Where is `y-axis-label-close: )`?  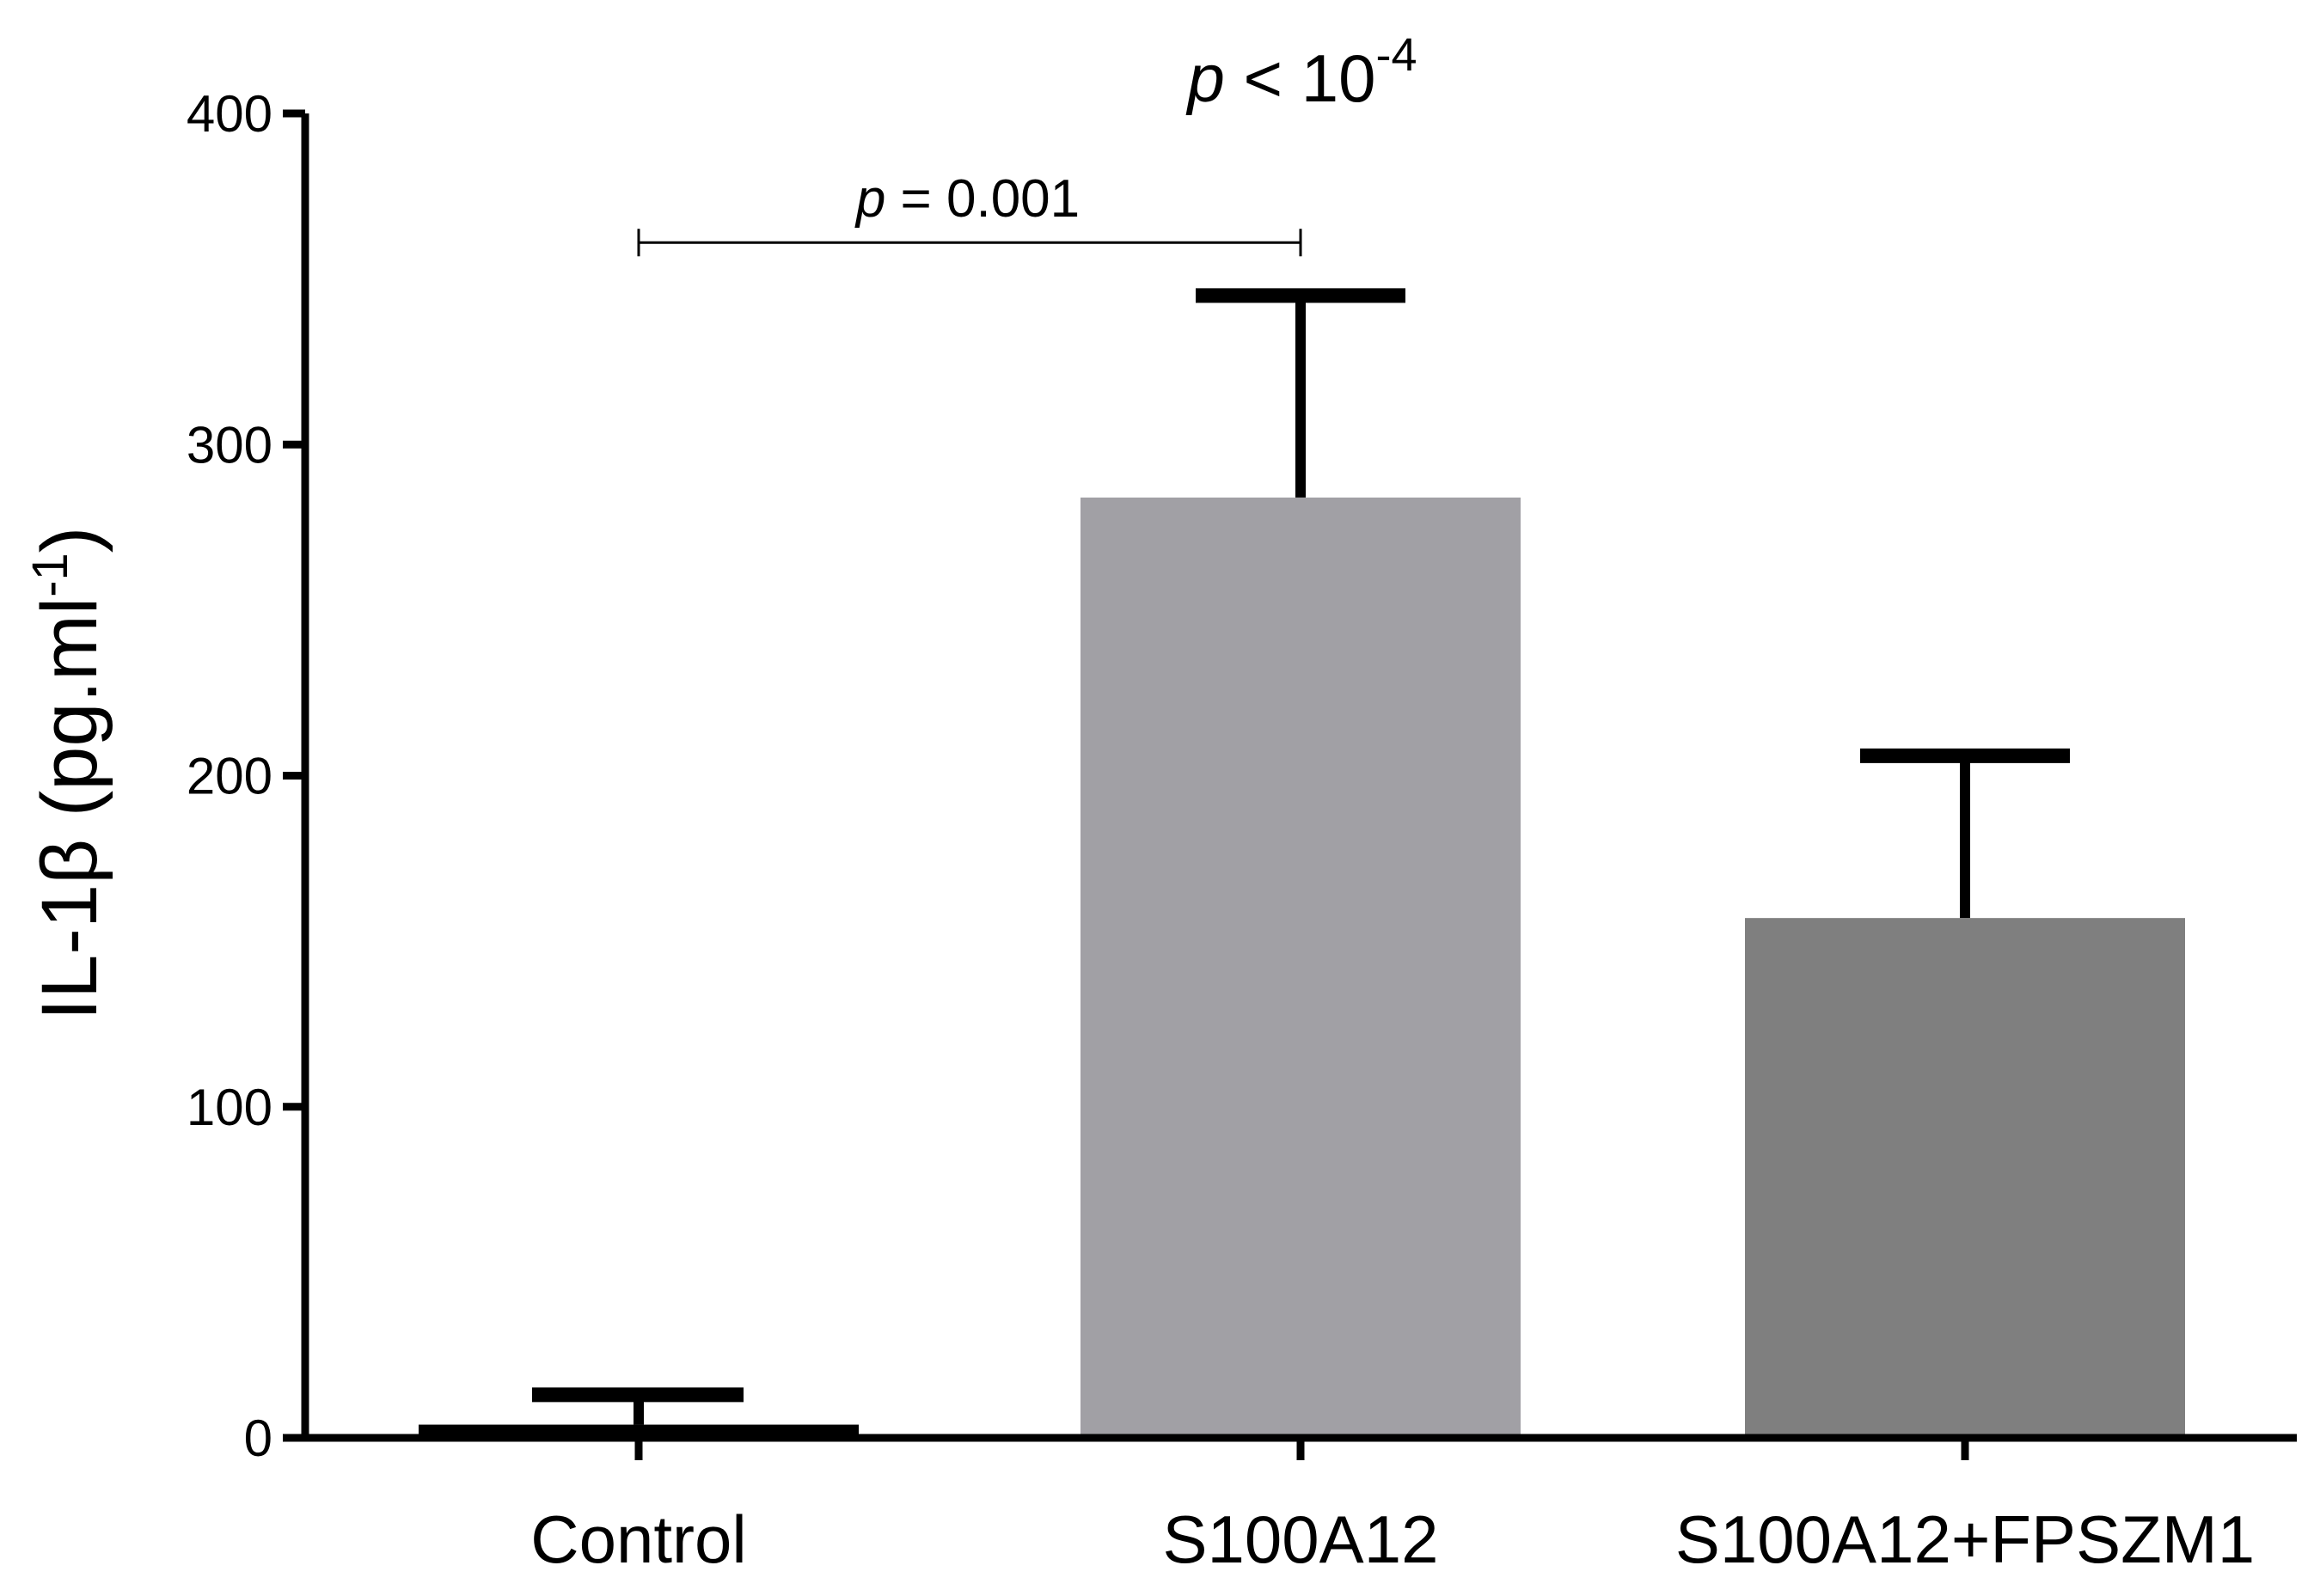
y-axis-label-close: ) is located at coordinates (69, 540).